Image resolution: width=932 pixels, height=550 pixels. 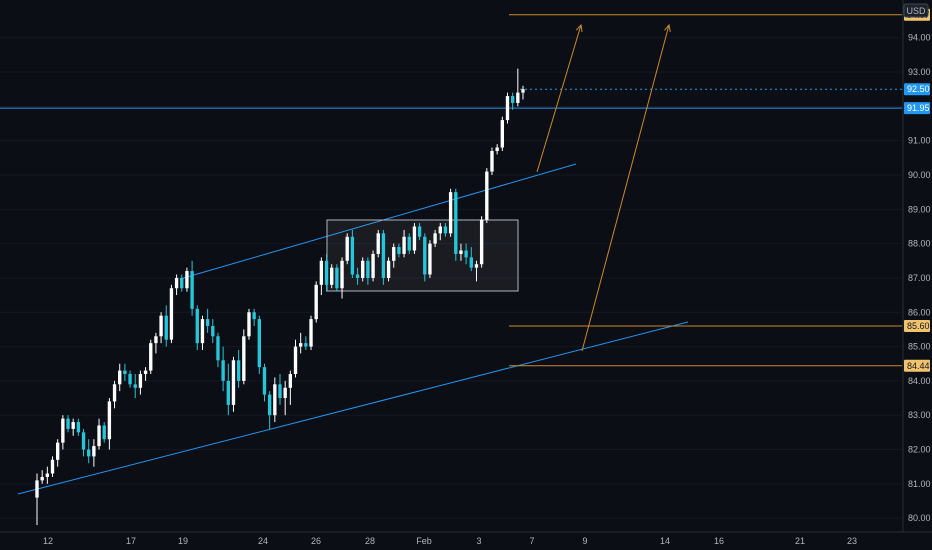 I want to click on projection-arrow-2-head, so click(x=667, y=27).